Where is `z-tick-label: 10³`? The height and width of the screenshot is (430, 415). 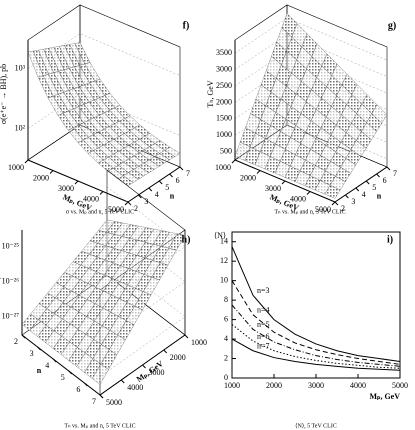 z-tick-label: 10³ is located at coordinates (20, 67).